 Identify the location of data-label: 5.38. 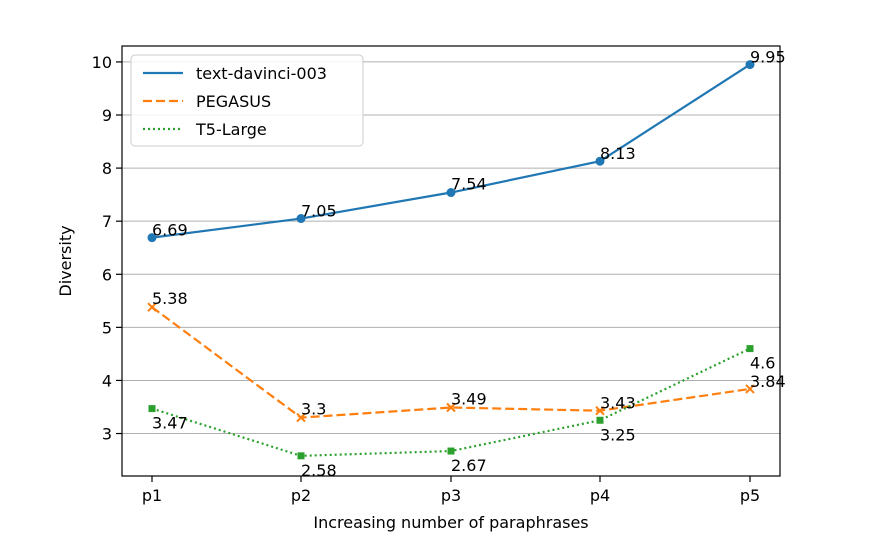
(170, 298).